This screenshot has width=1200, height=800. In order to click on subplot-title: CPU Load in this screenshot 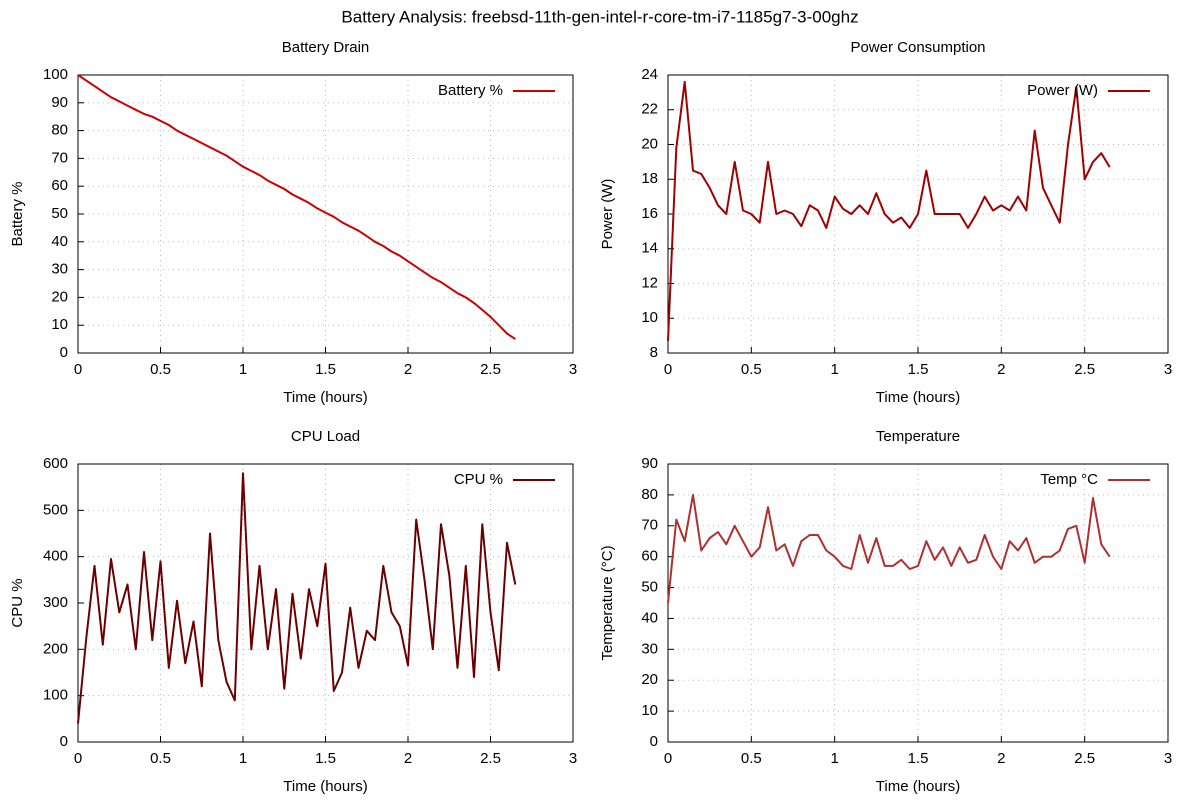, I will do `click(325, 436)`.